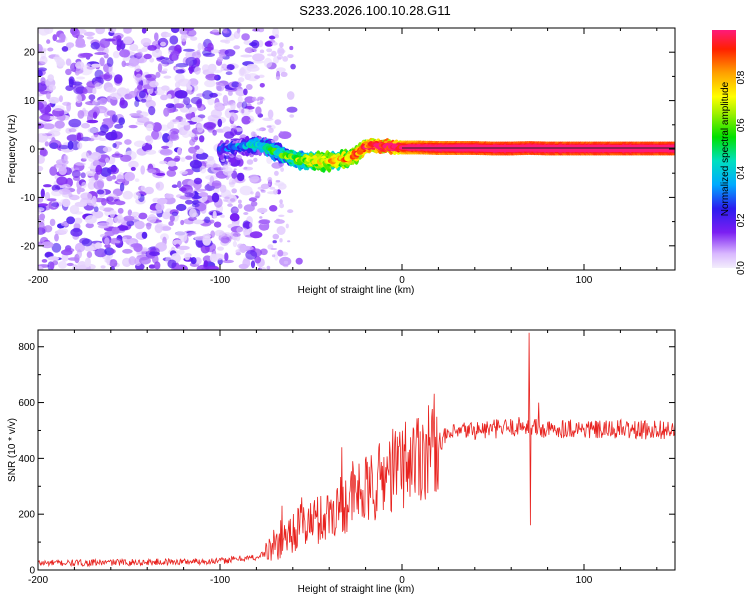  What do you see at coordinates (30, 101) in the screenshot?
I see `y-tick-label: 10` at bounding box center [30, 101].